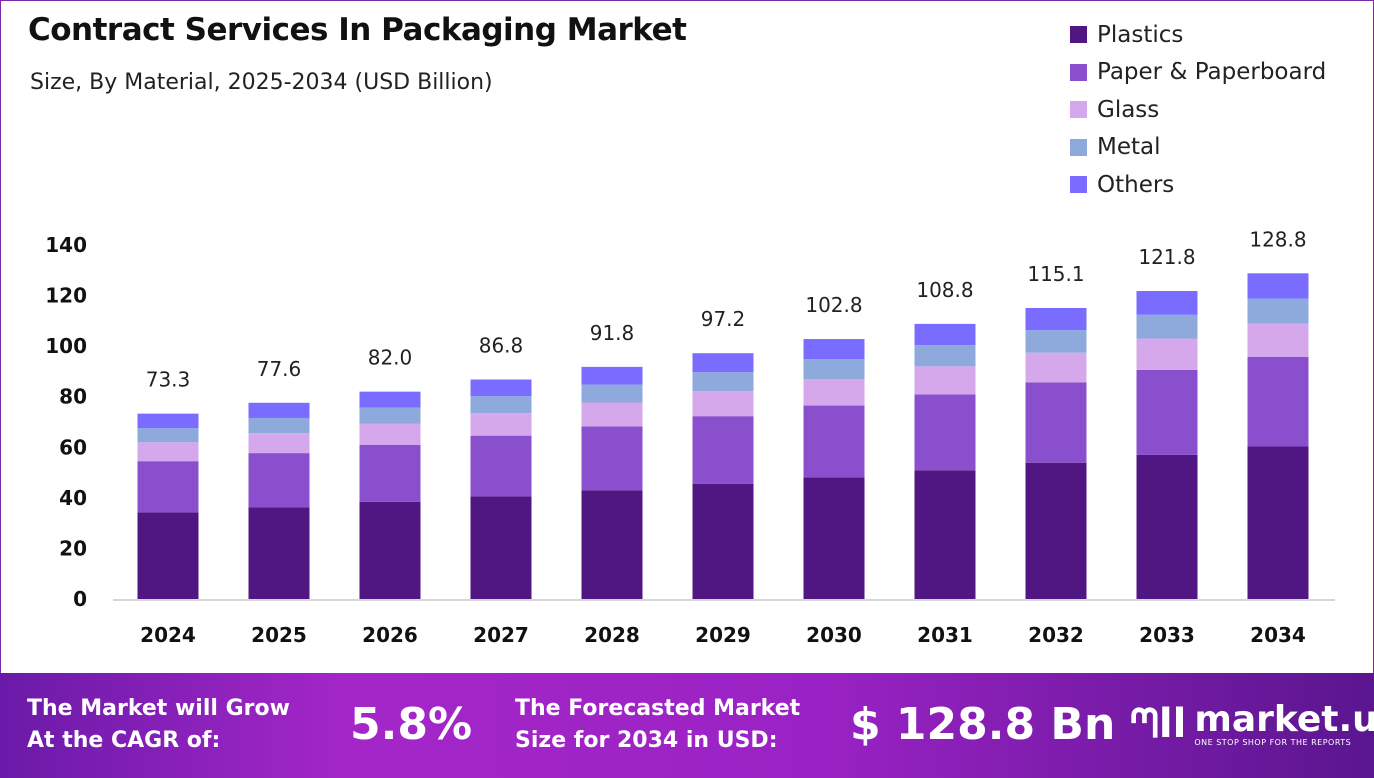  What do you see at coordinates (1167, 635) in the screenshot?
I see `x-tick-label: 2033` at bounding box center [1167, 635].